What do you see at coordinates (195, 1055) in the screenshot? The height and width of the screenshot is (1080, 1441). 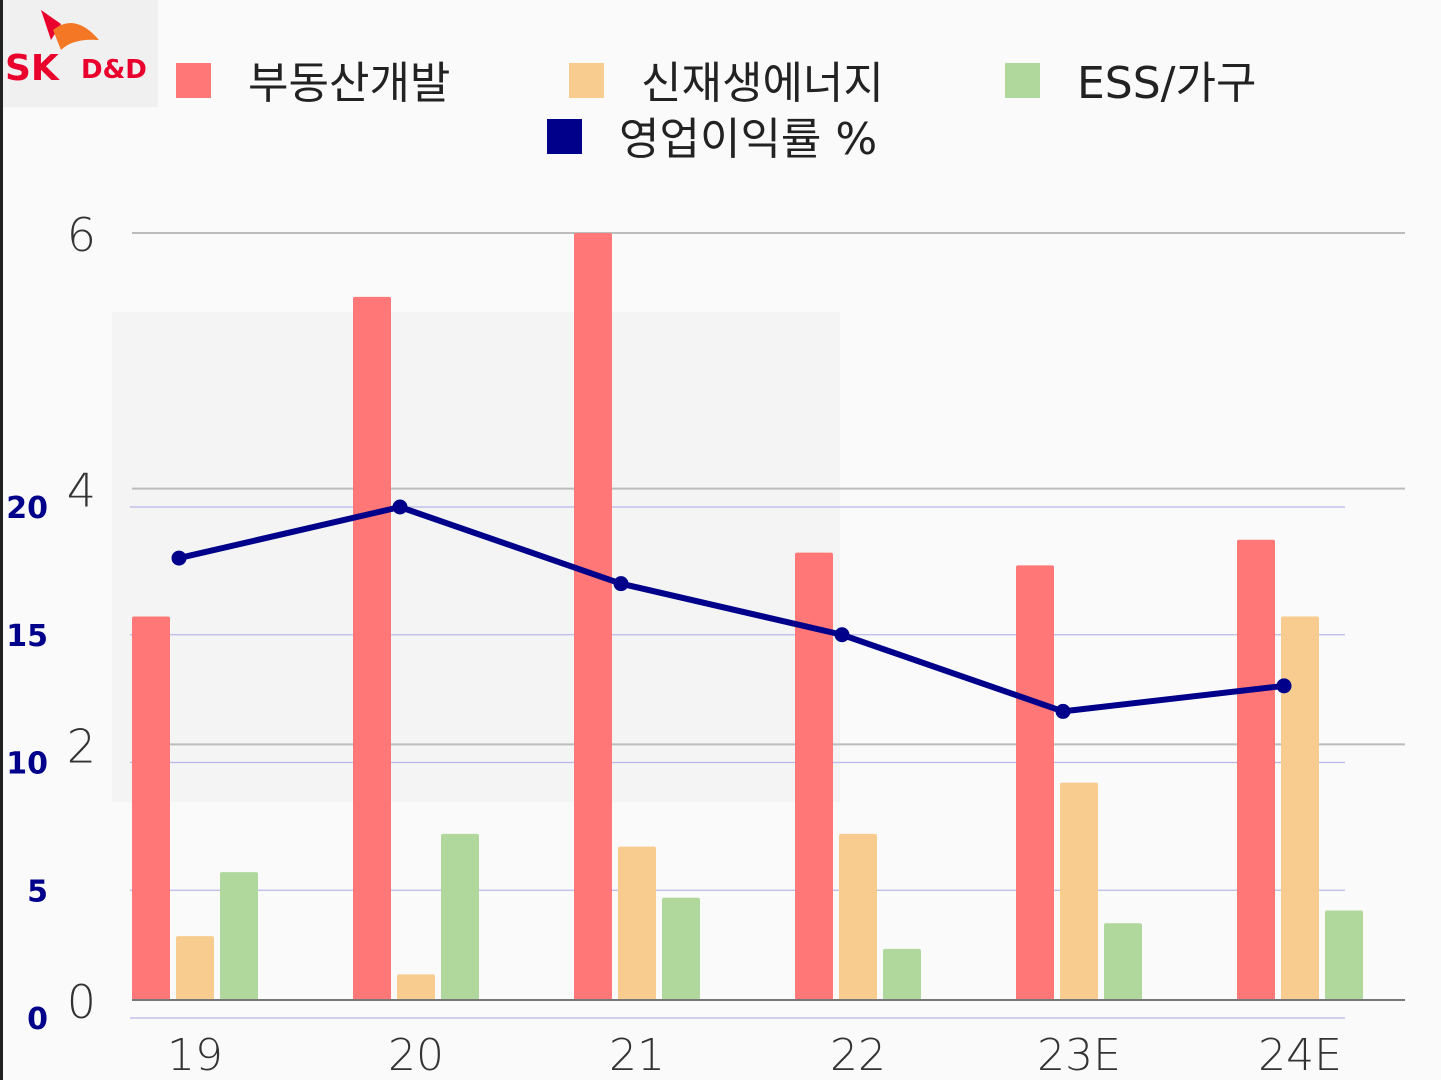 I see `x-tick-label: 19` at bounding box center [195, 1055].